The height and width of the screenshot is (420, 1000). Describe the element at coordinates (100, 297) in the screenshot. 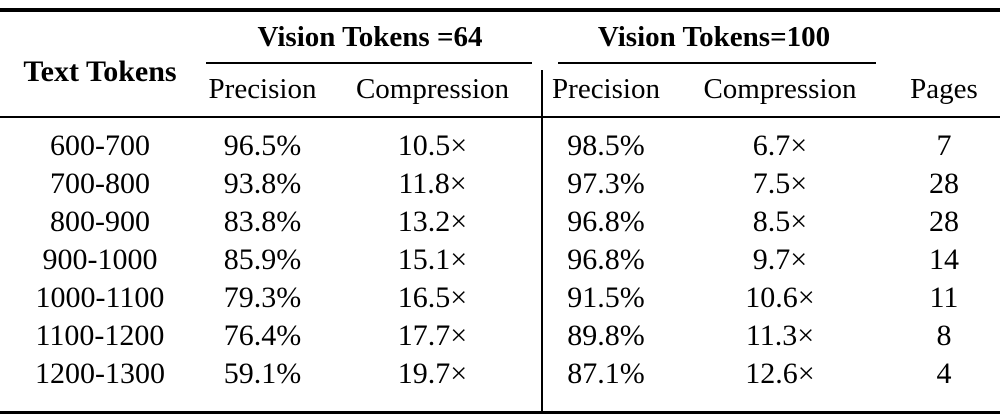

I see `cell-text-tokens: 1000-1100` at that location.